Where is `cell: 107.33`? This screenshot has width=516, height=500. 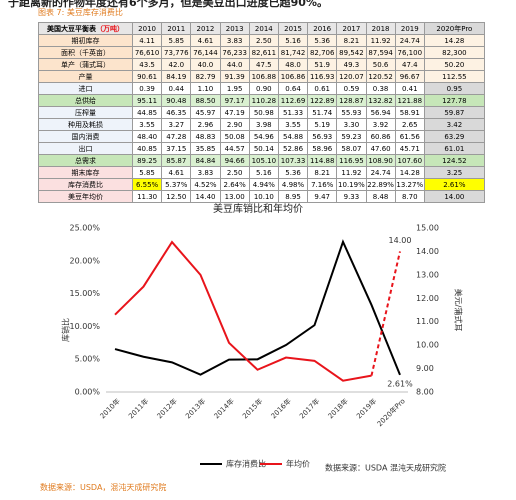 cell: 107.33 is located at coordinates (293, 160).